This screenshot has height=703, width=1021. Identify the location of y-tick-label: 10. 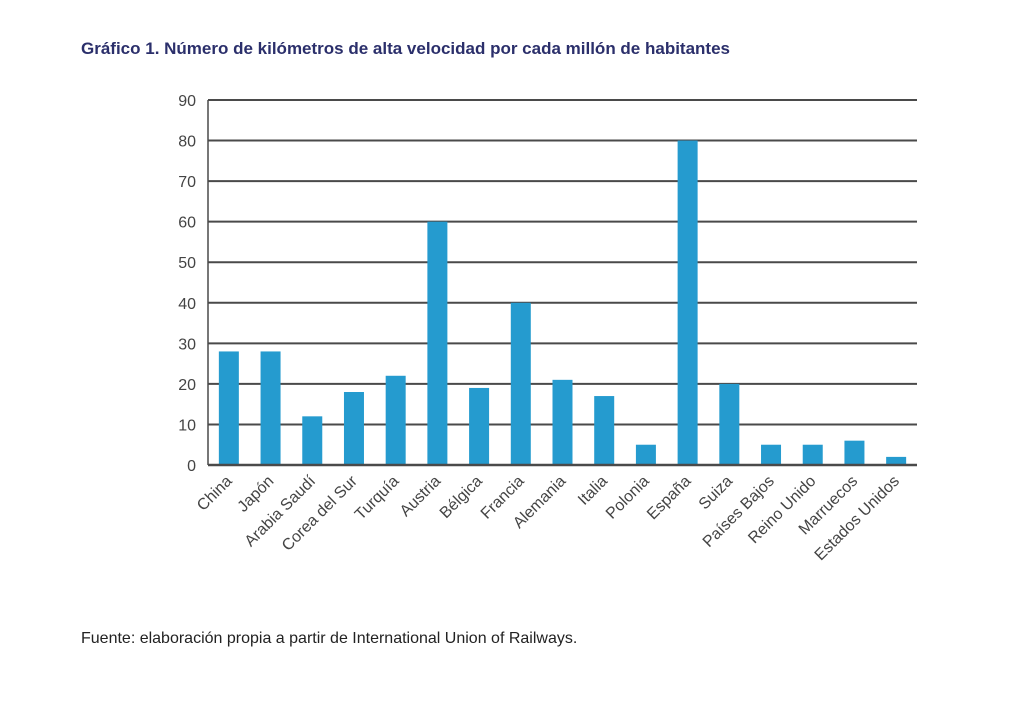
(187, 425).